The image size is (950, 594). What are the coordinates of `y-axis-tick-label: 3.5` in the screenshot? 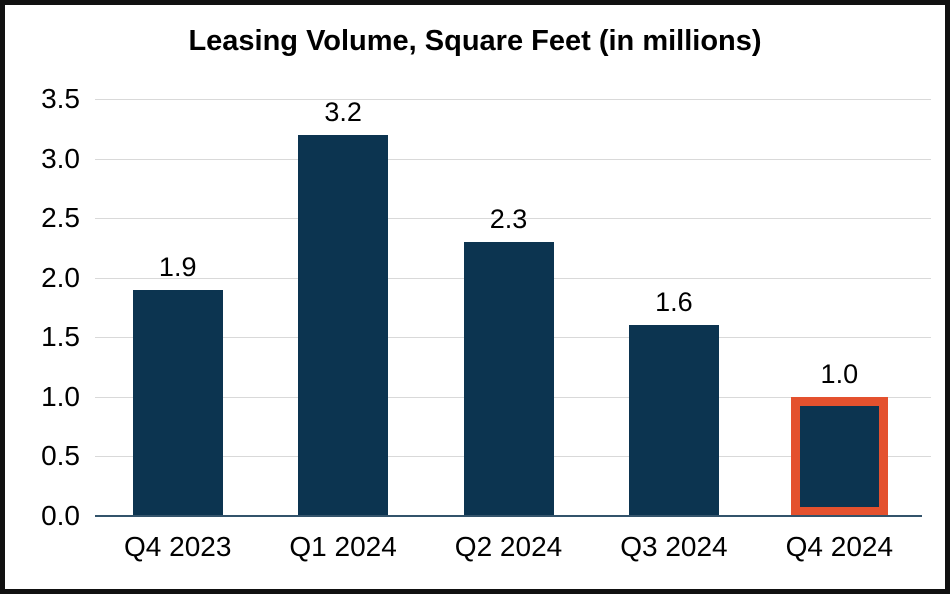 It's located at (60, 98).